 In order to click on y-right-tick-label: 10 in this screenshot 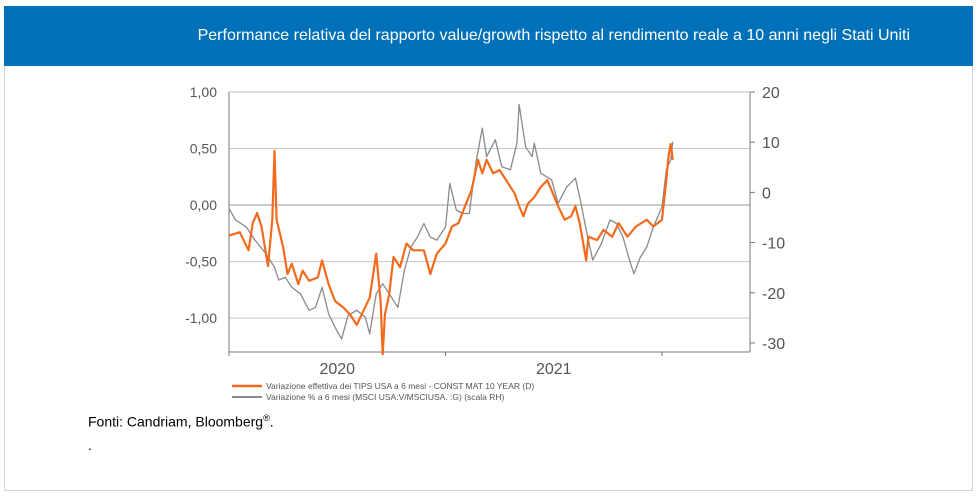, I will do `click(771, 143)`.